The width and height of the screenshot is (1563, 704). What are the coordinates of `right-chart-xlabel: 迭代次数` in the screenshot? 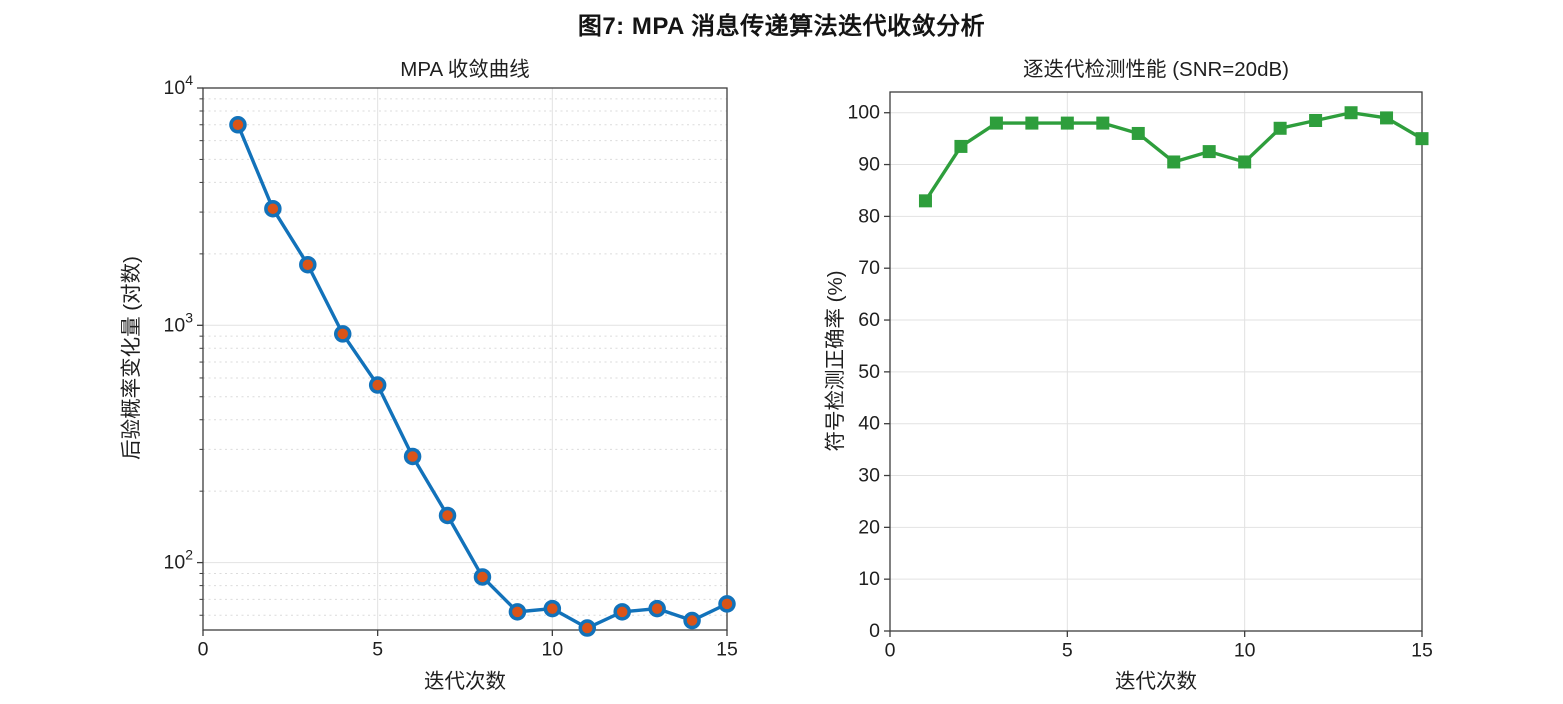 It's located at (1156, 681).